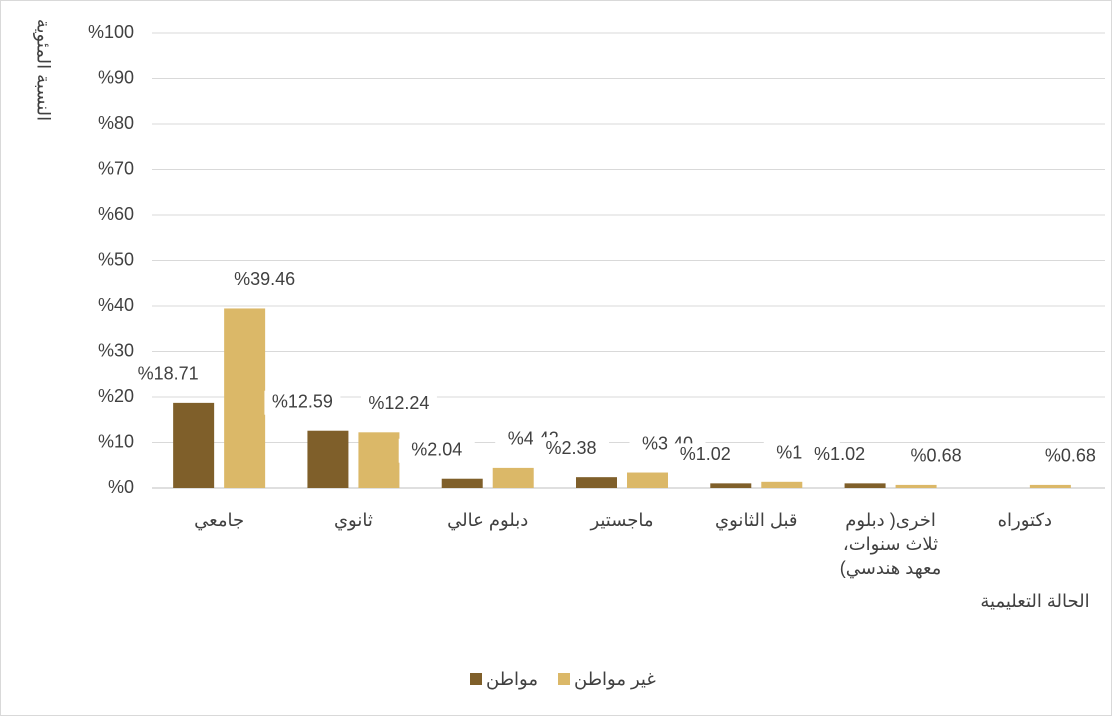  What do you see at coordinates (512, 679) in the screenshot?
I see `legend-label: مواطن` at bounding box center [512, 679].